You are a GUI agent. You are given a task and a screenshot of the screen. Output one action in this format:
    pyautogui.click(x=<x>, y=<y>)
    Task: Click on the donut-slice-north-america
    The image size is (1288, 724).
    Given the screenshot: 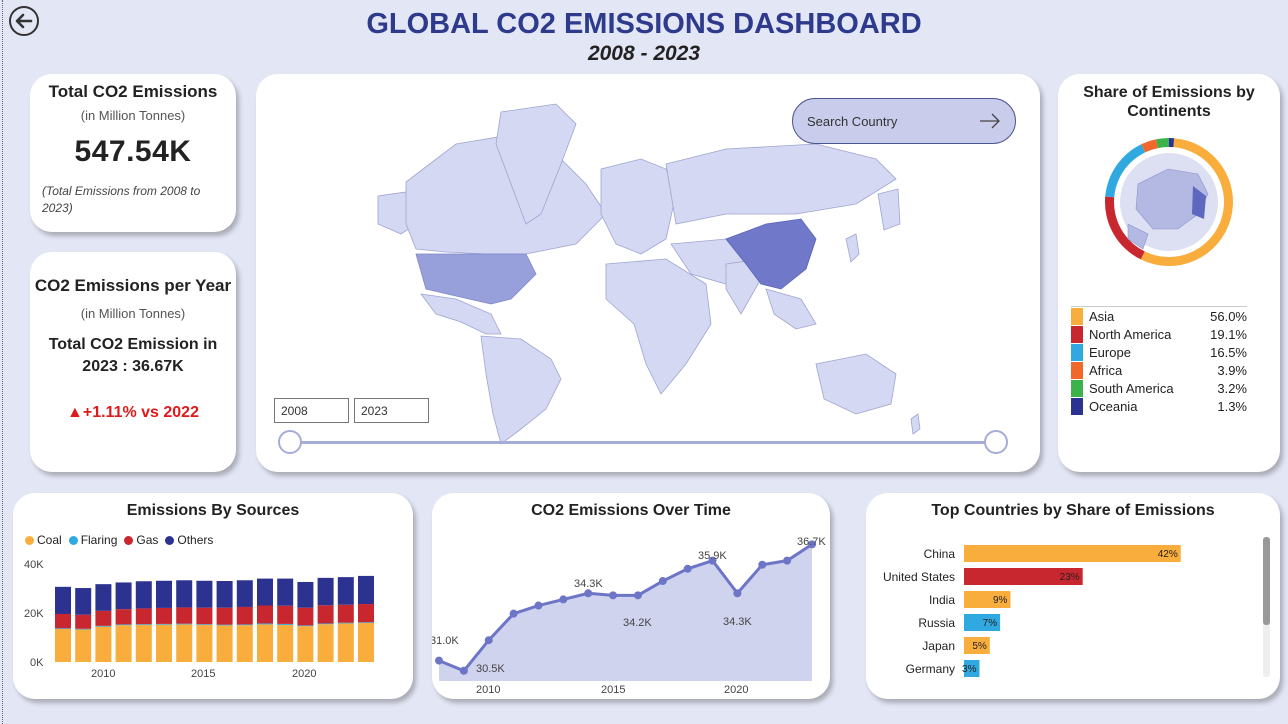 What is the action you would take?
    pyautogui.click(x=1125, y=228)
    